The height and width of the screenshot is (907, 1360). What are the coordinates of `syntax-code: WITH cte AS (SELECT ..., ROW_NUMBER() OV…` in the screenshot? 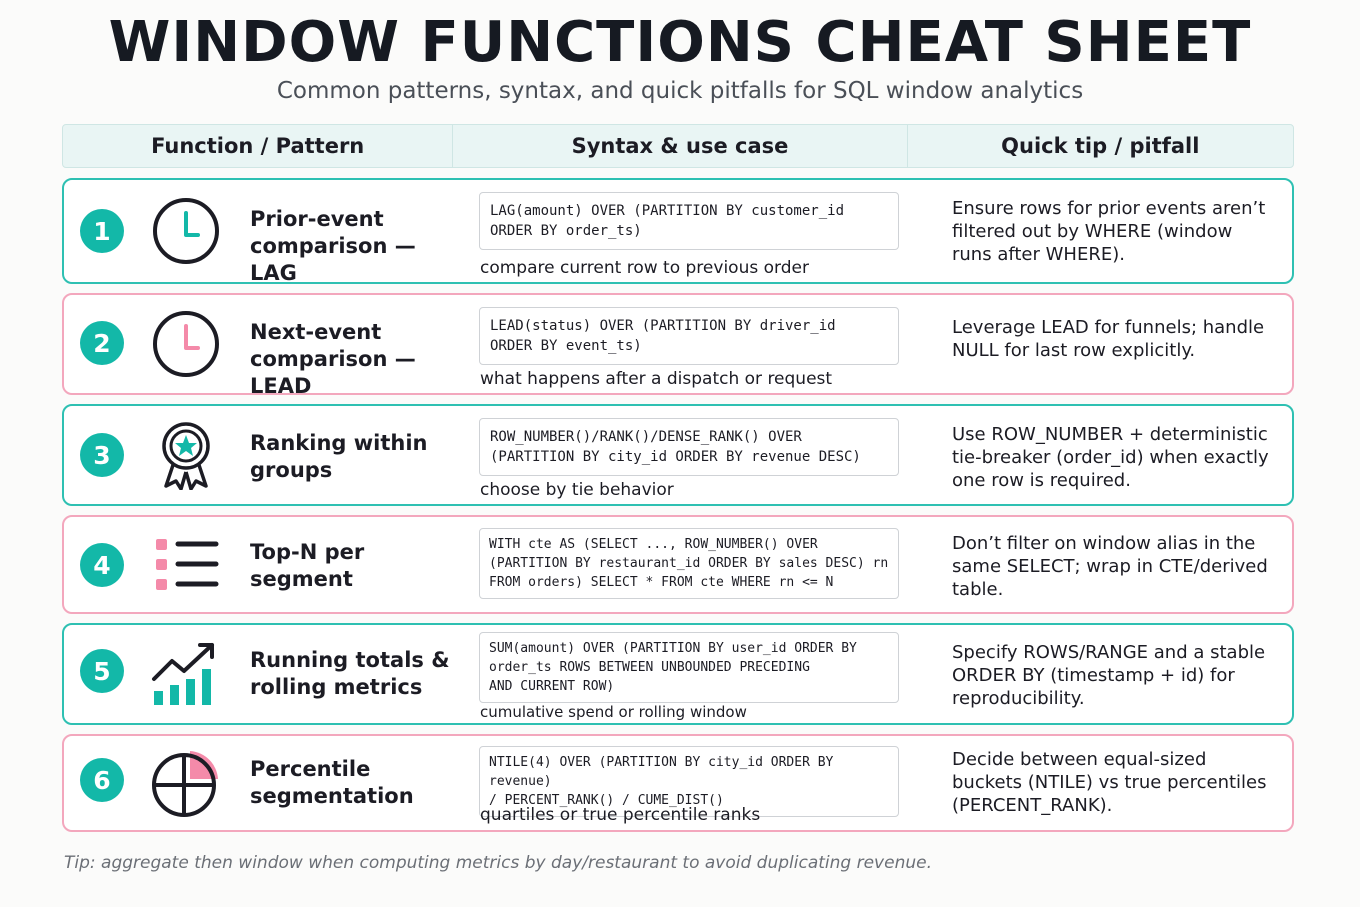 It's located at (689, 563).